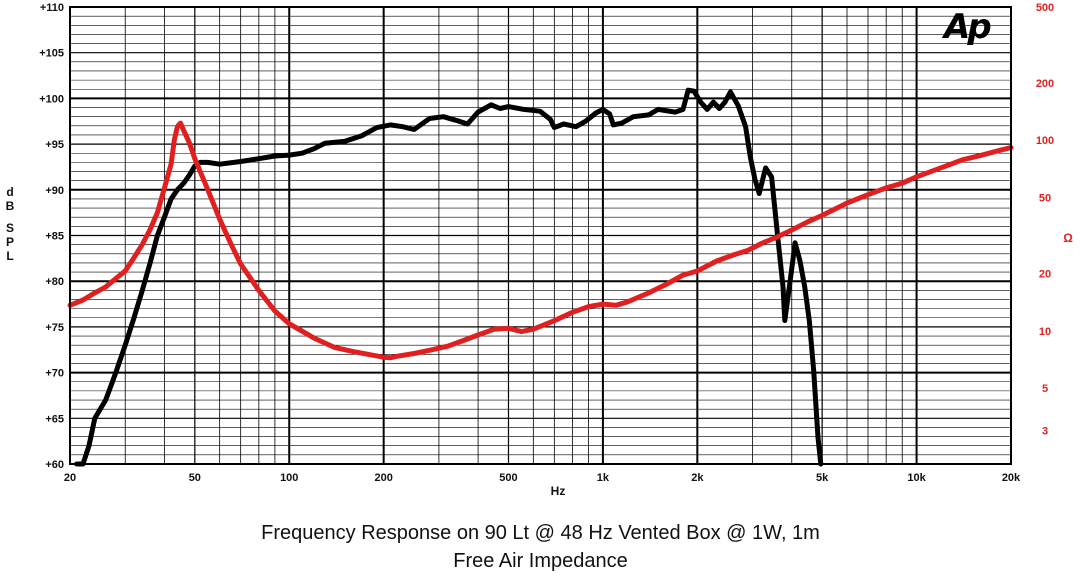 The width and height of the screenshot is (1081, 579). Describe the element at coordinates (195, 478) in the screenshot. I see `x-tick-label: 50` at that location.